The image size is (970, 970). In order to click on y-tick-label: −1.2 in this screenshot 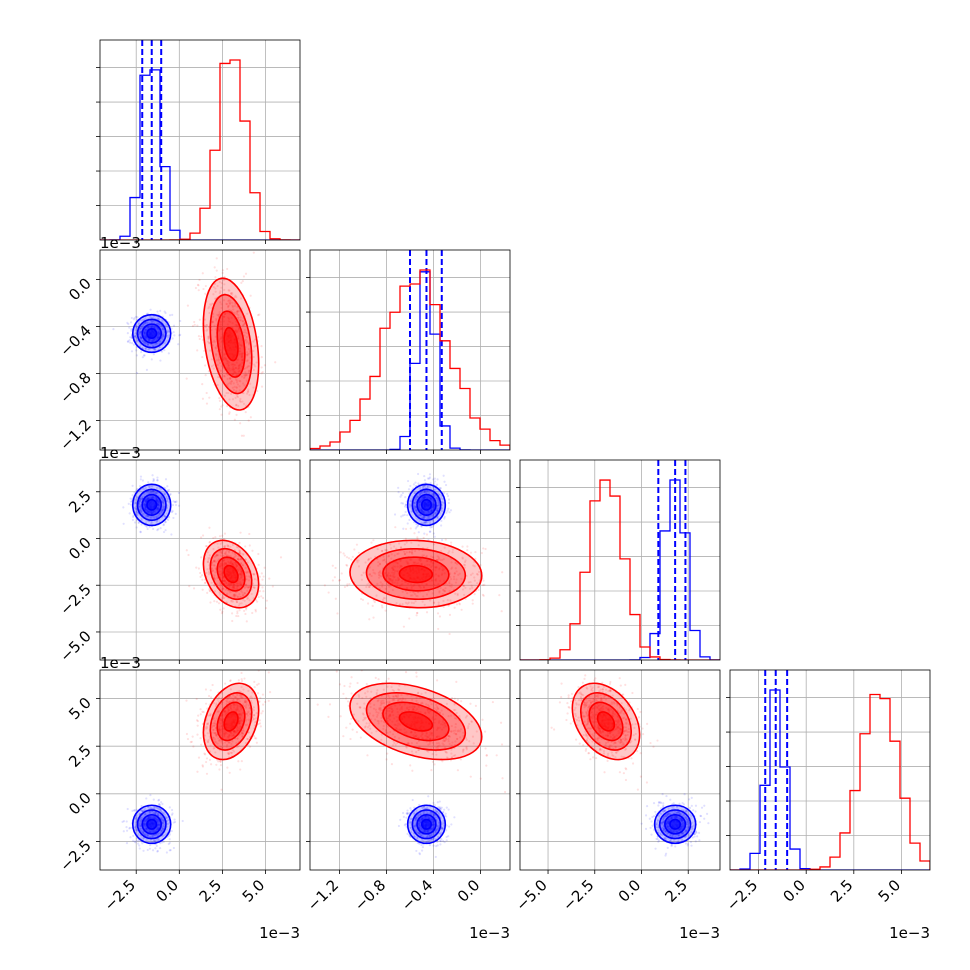, I will do `click(75, 435)`.